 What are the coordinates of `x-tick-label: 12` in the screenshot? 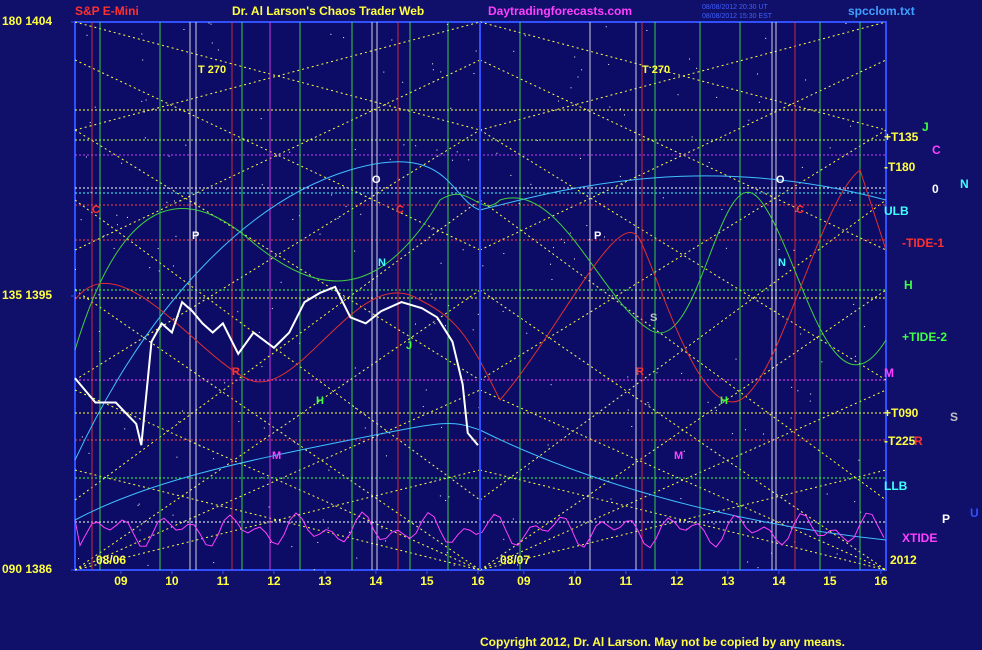 It's located at (677, 581).